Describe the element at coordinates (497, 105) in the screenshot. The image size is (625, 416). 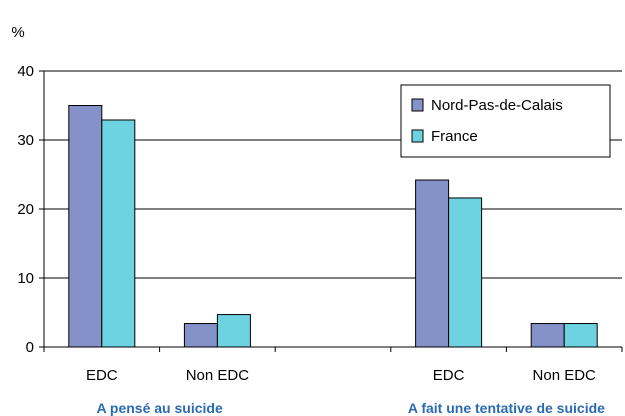
I see `legend-label: Nord-Pas-de-Calais` at that location.